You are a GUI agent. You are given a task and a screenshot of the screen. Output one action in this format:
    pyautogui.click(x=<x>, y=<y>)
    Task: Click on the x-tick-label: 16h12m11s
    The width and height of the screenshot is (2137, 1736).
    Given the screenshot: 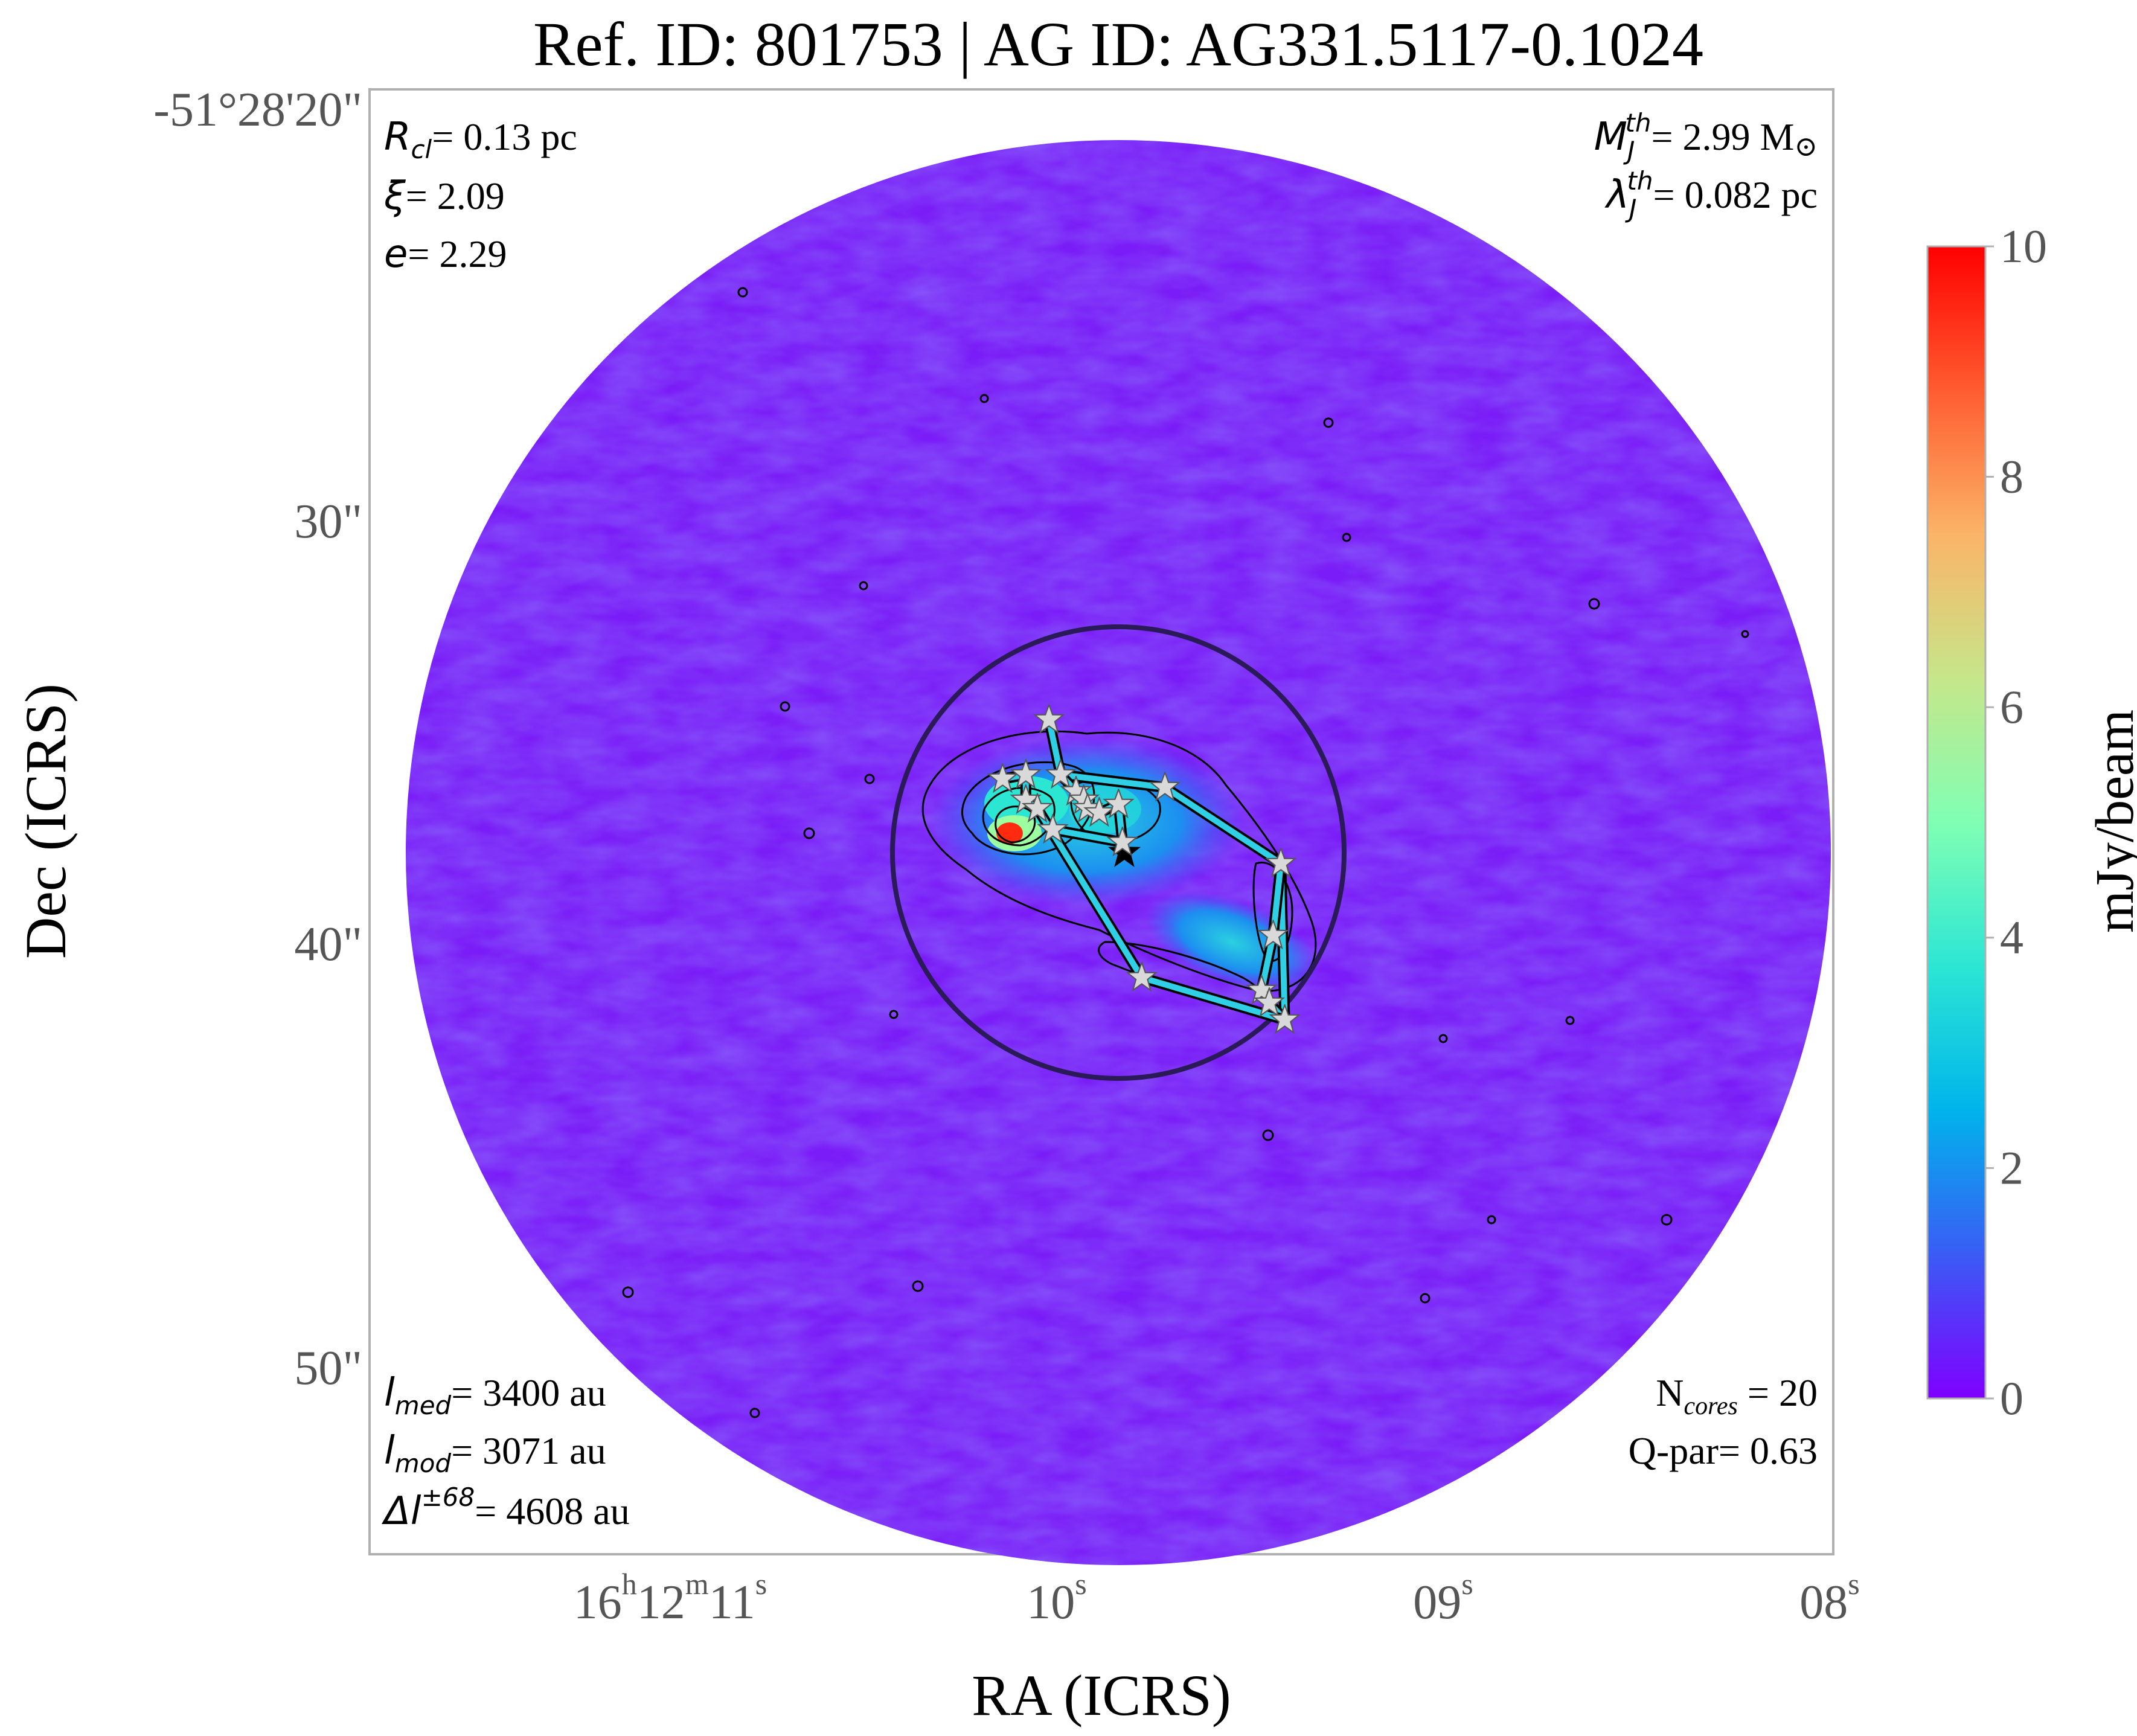 What is the action you would take?
    pyautogui.click(x=670, y=1598)
    